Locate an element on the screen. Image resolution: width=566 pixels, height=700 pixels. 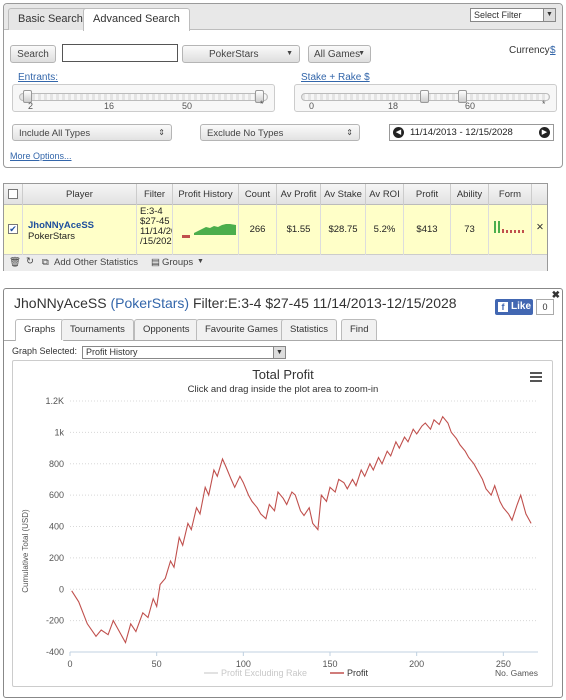
header-av-roi: Av ROI is located at coordinates (385, 194).